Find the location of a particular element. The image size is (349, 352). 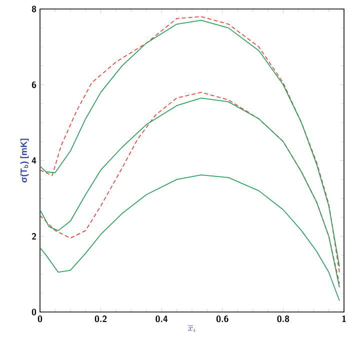

y-tick-label: 2 is located at coordinates (34, 236).